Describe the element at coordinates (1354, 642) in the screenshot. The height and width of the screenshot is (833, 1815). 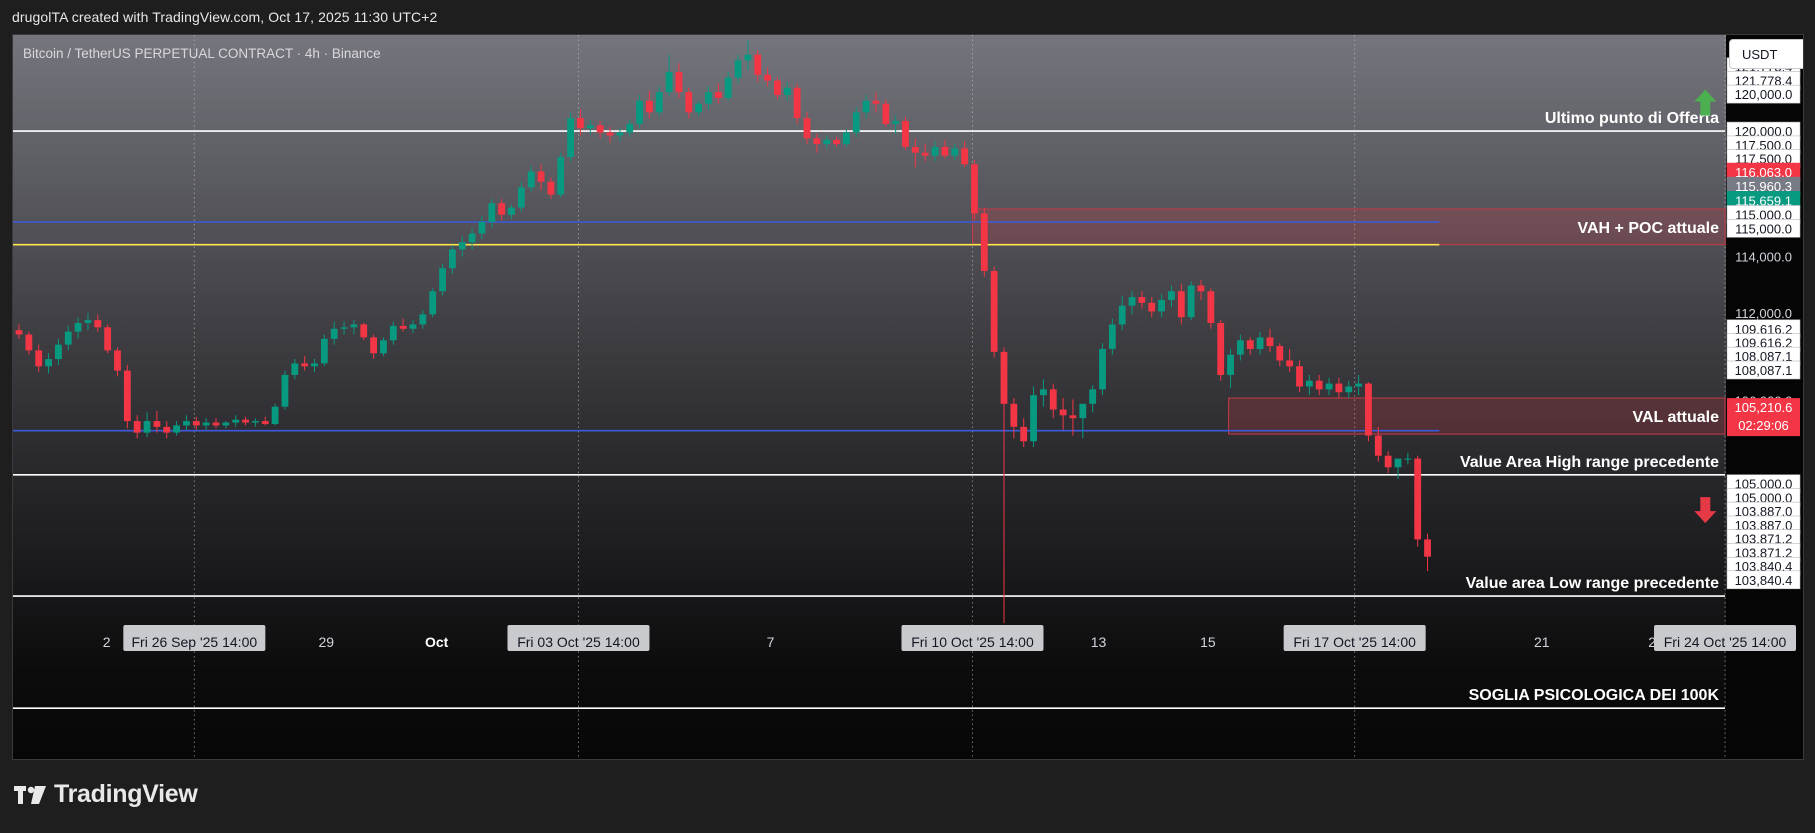
I see `time-highlight-text: Fri 17 Oct '25 14:00` at that location.